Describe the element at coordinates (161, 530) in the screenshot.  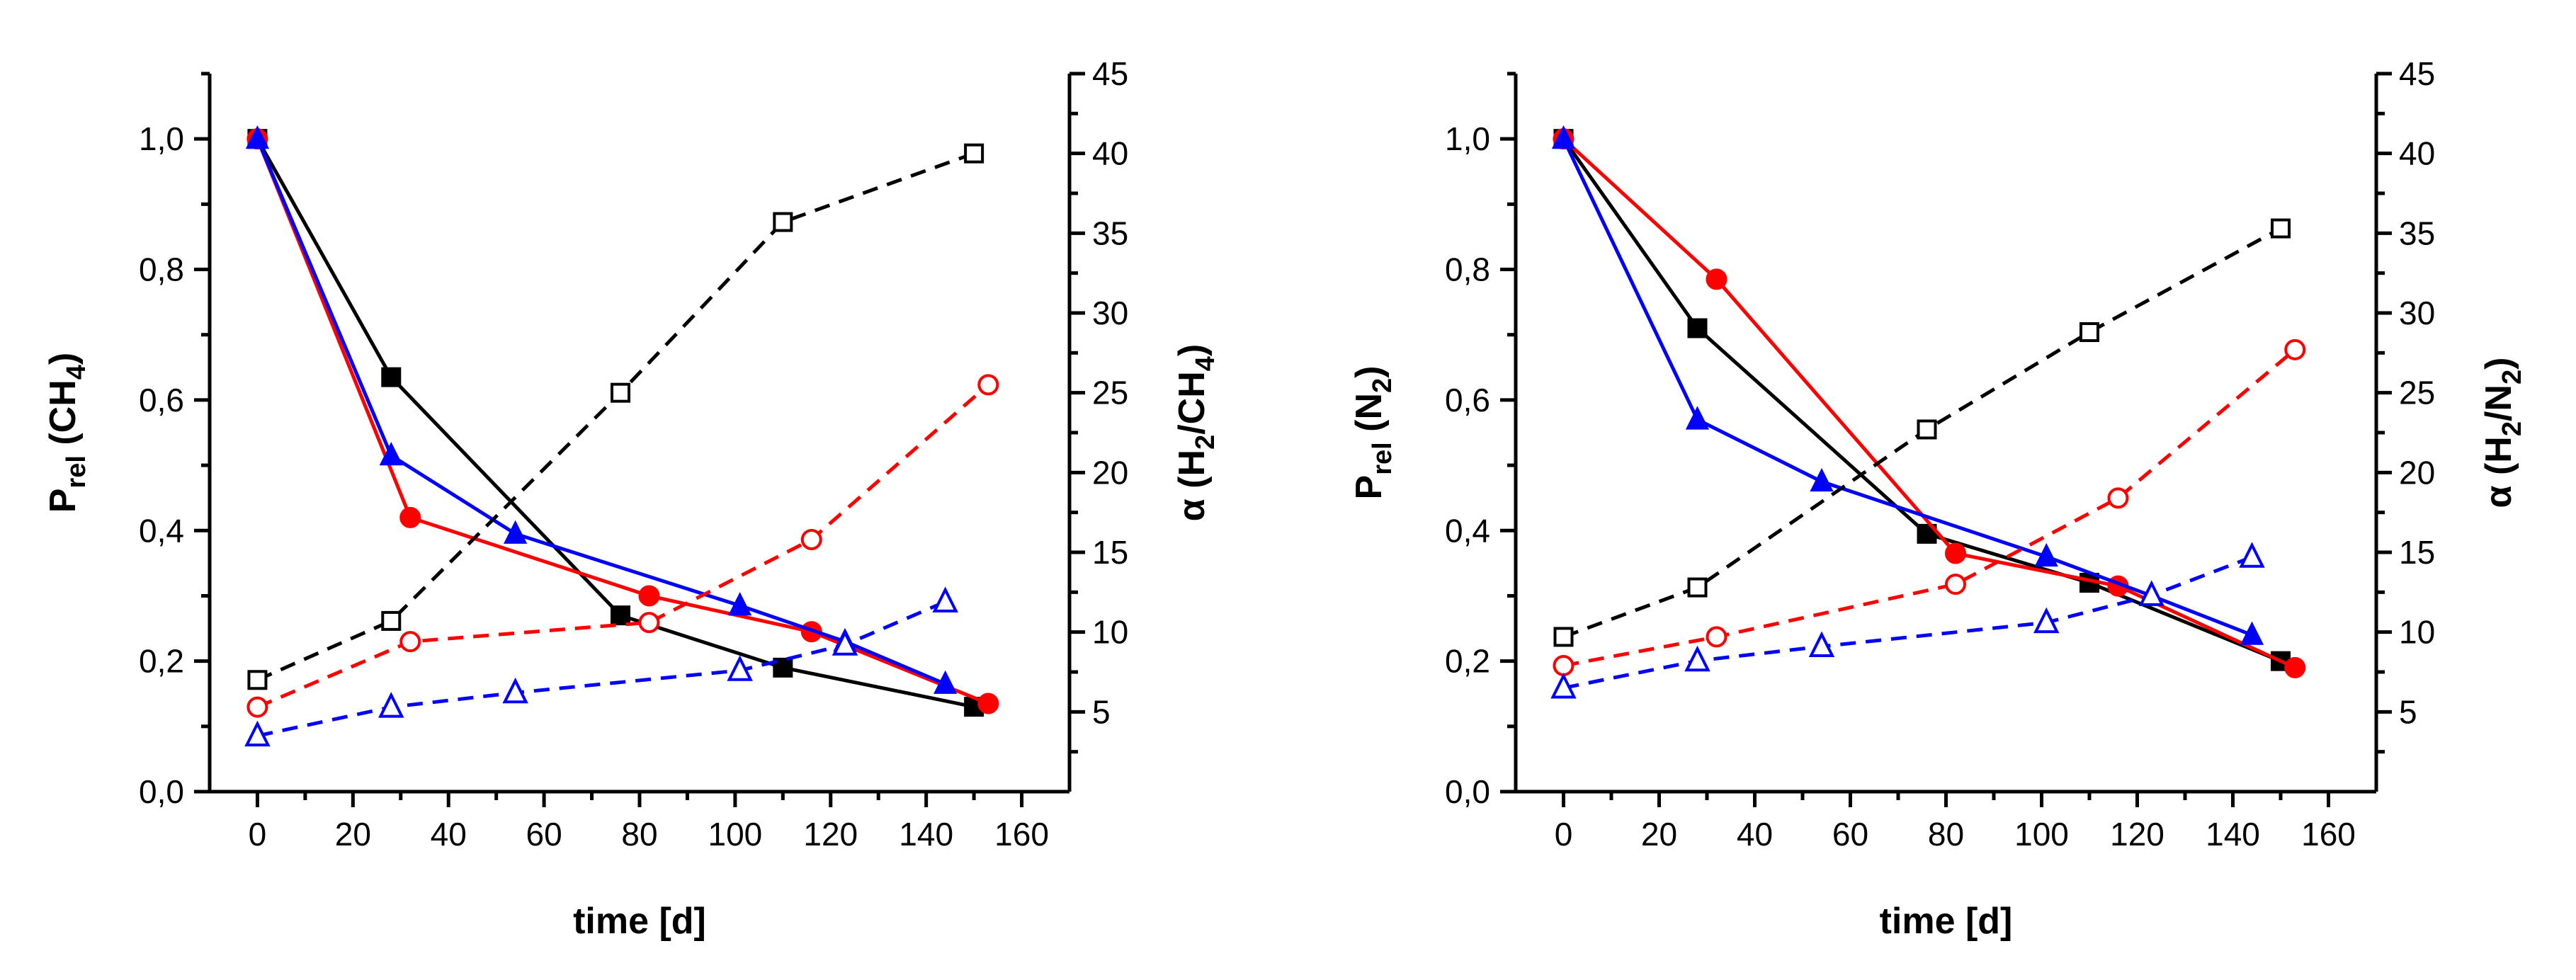
I see `left-y-tick-label: 0,4` at that location.